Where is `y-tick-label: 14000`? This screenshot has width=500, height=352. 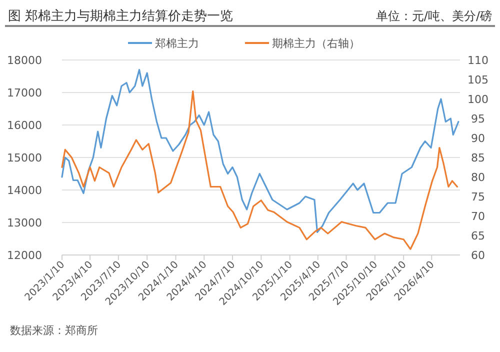
y-tick-label: 14000 is located at coordinates (24, 190).